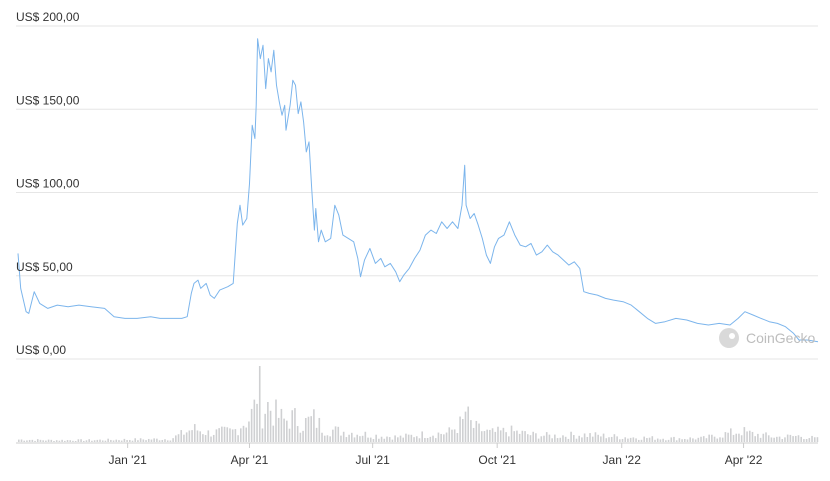 Image resolution: width=830 pixels, height=481 pixels. Describe the element at coordinates (48, 100) in the screenshot. I see `y-tick-label: US$ 150,00` at that location.